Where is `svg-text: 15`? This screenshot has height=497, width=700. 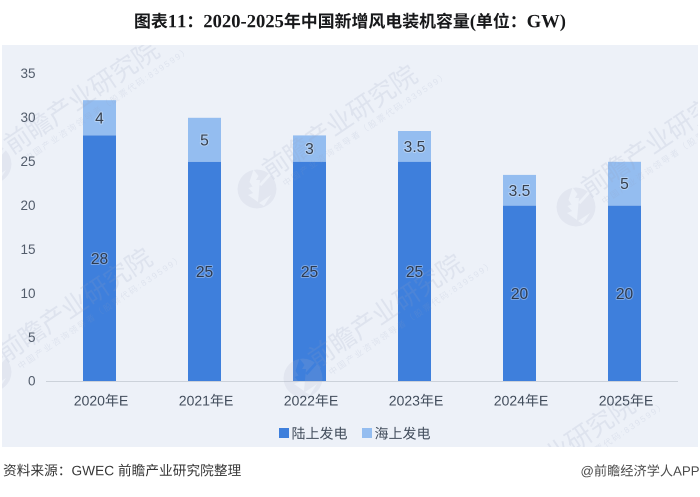
svg-text: 15 is located at coordinates (27, 249).